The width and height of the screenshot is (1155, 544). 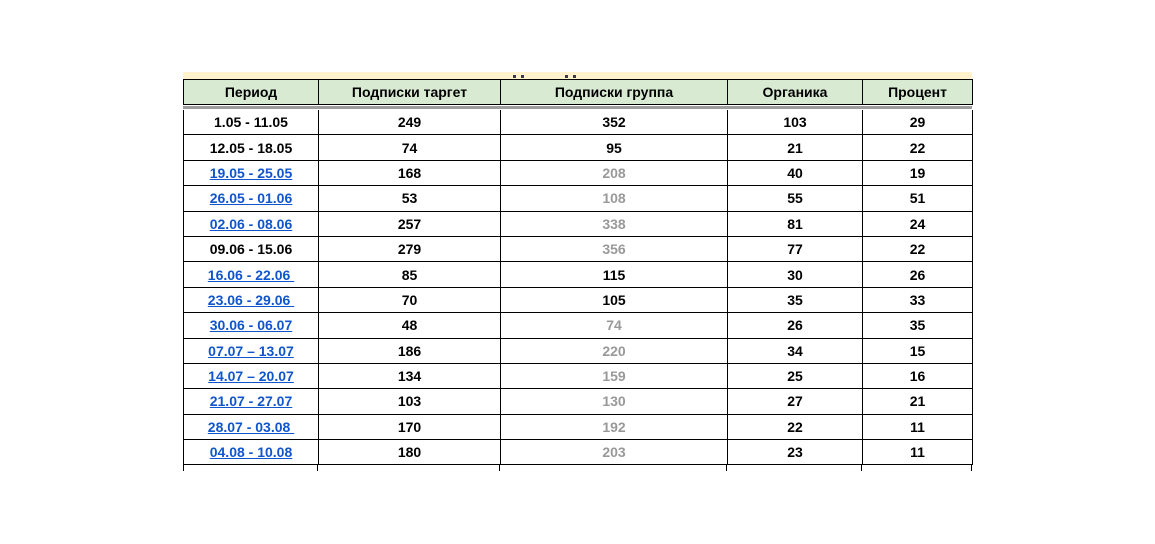 What do you see at coordinates (614, 223) in the screenshot?
I see `cell-group: 338` at bounding box center [614, 223].